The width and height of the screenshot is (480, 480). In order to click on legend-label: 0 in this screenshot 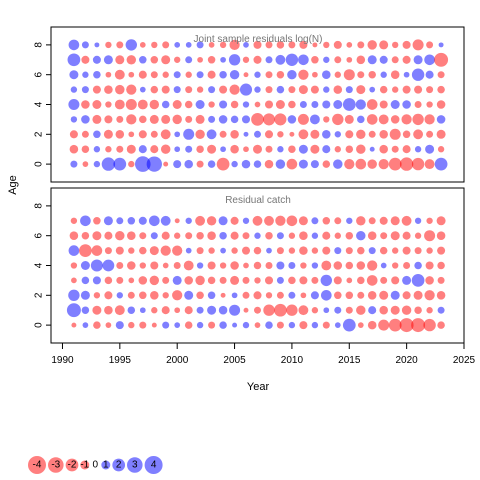, I will do `click(96, 465)`.